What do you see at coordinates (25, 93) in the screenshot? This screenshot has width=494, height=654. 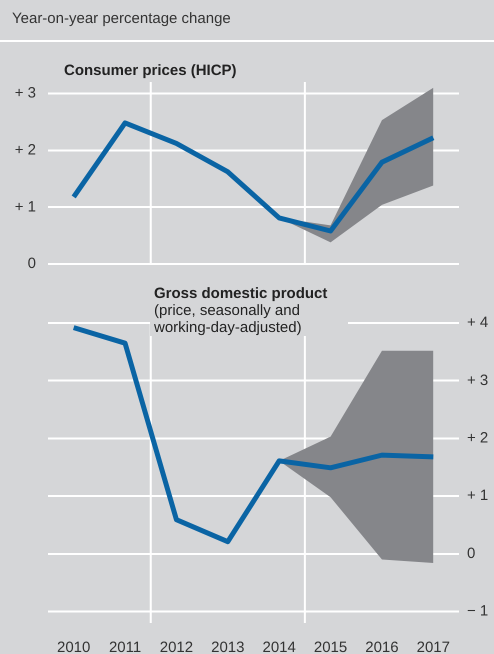 I see `y-tick-label: + 3` at bounding box center [25, 93].